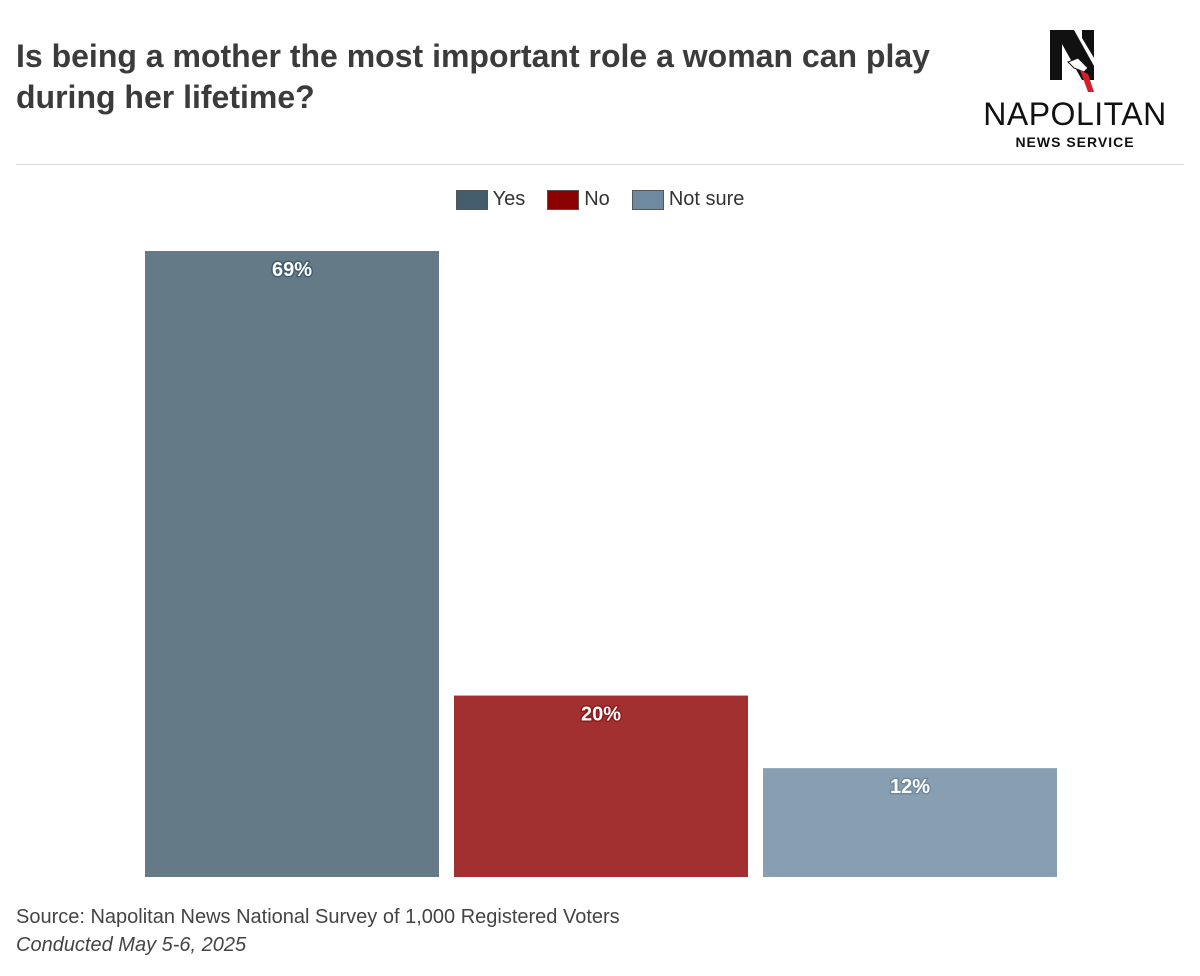 The height and width of the screenshot is (976, 1200). What do you see at coordinates (131, 945) in the screenshot?
I see `survey-date-note: Conducted May 5-6, 2025` at bounding box center [131, 945].